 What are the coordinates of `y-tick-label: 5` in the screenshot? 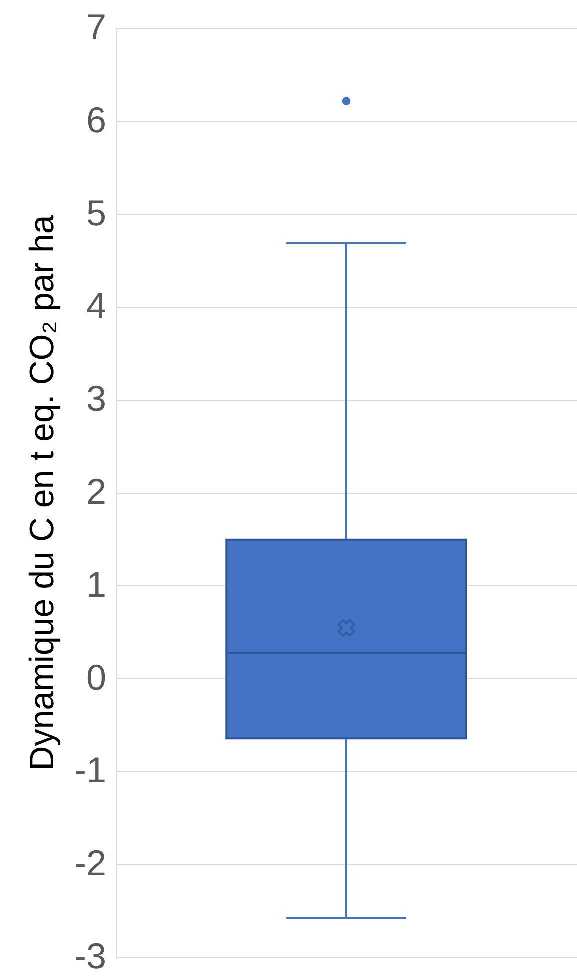 It's located at (96, 213).